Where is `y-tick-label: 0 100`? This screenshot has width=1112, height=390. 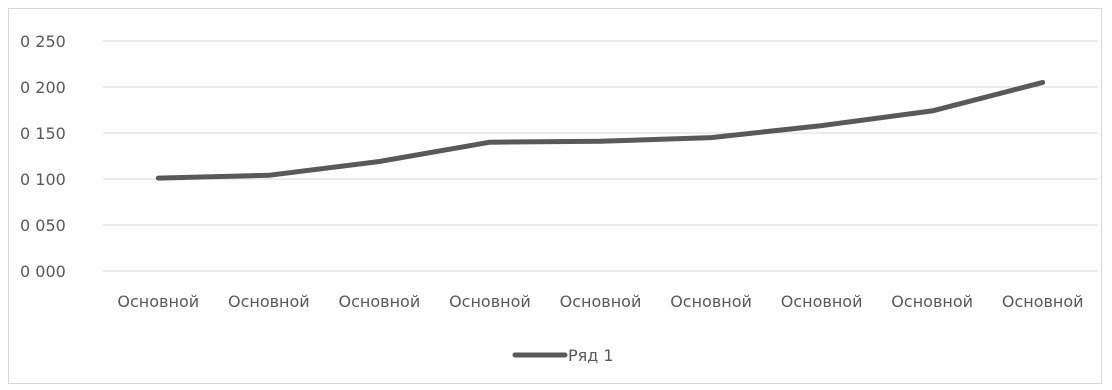
y-tick-label: 0 100 is located at coordinates (43, 179).